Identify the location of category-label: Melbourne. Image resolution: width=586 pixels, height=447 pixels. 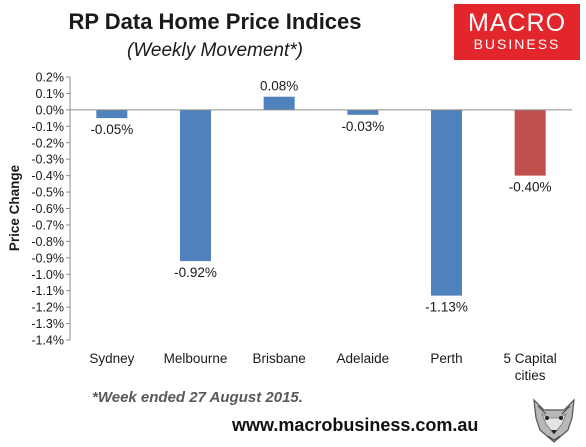
(196, 358).